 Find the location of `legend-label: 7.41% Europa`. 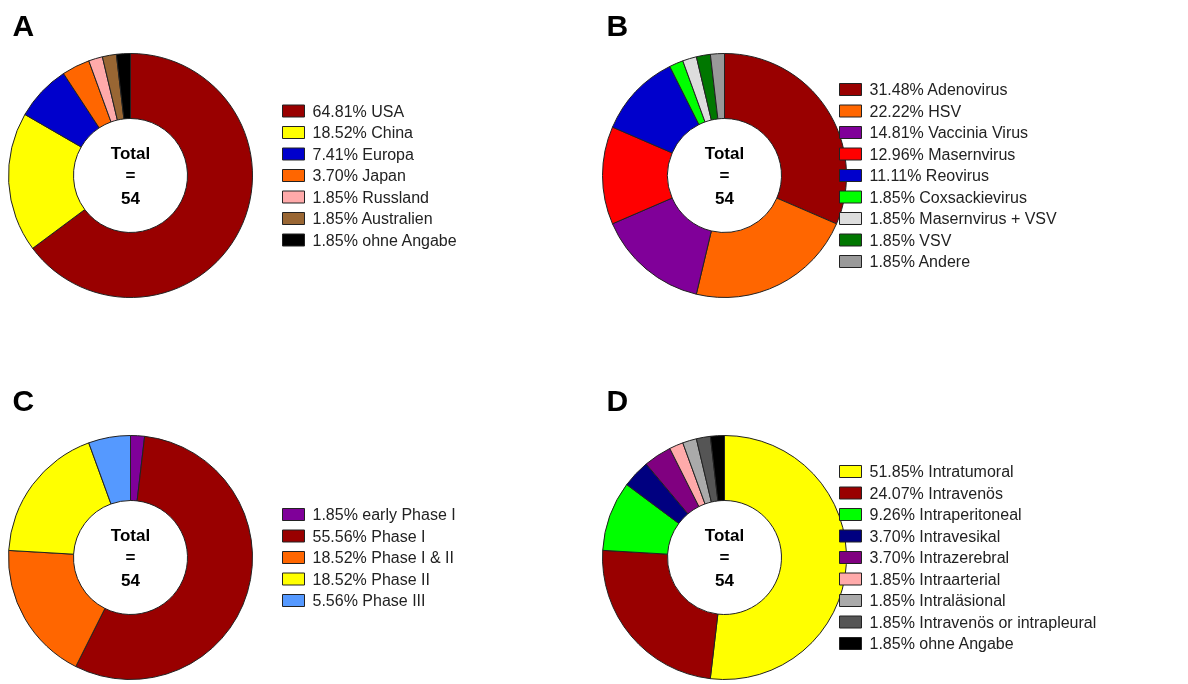

legend-label: 7.41% Europa is located at coordinates (363, 154).